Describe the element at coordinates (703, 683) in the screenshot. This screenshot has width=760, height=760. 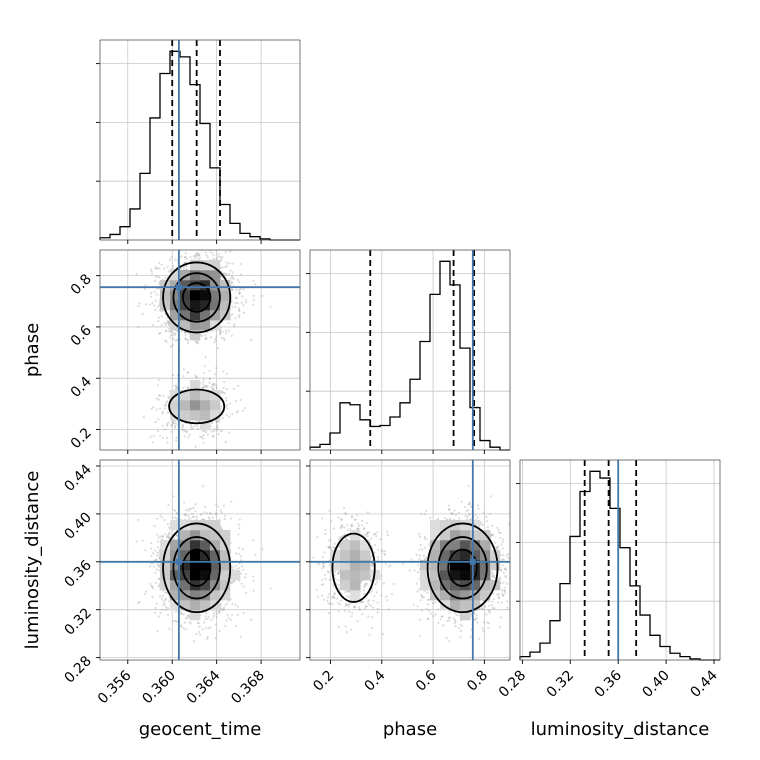
I see `x-tick-label: 0.44` at that location.